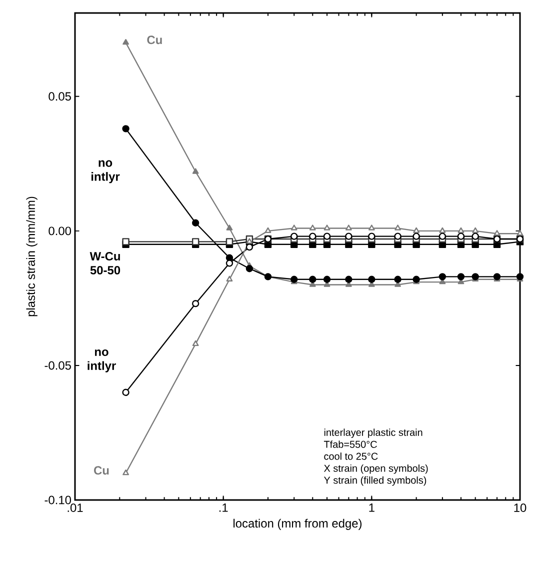 The height and width of the screenshot is (565, 545). I want to click on x-tick-label: 1, so click(371, 508).